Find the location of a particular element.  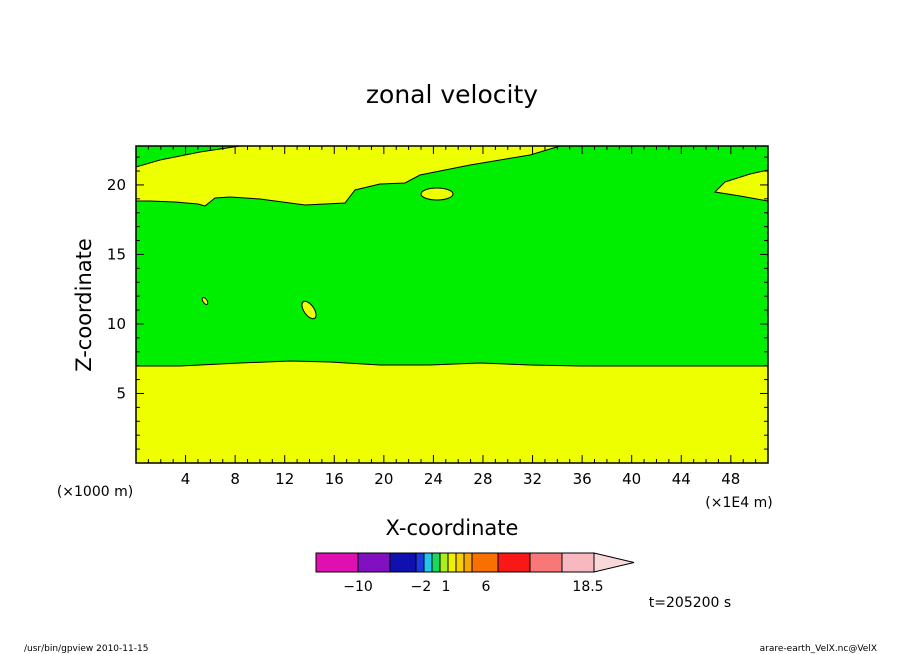

x-tick-label: 40 is located at coordinates (631, 479).